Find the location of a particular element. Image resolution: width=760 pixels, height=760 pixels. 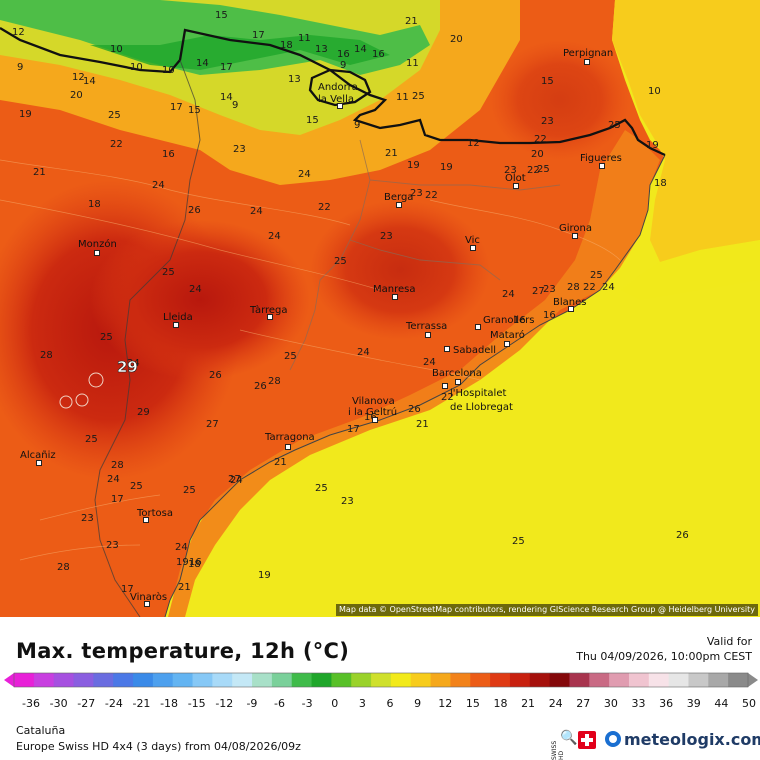

city-label: Terrassa is located at coordinates (426, 326).